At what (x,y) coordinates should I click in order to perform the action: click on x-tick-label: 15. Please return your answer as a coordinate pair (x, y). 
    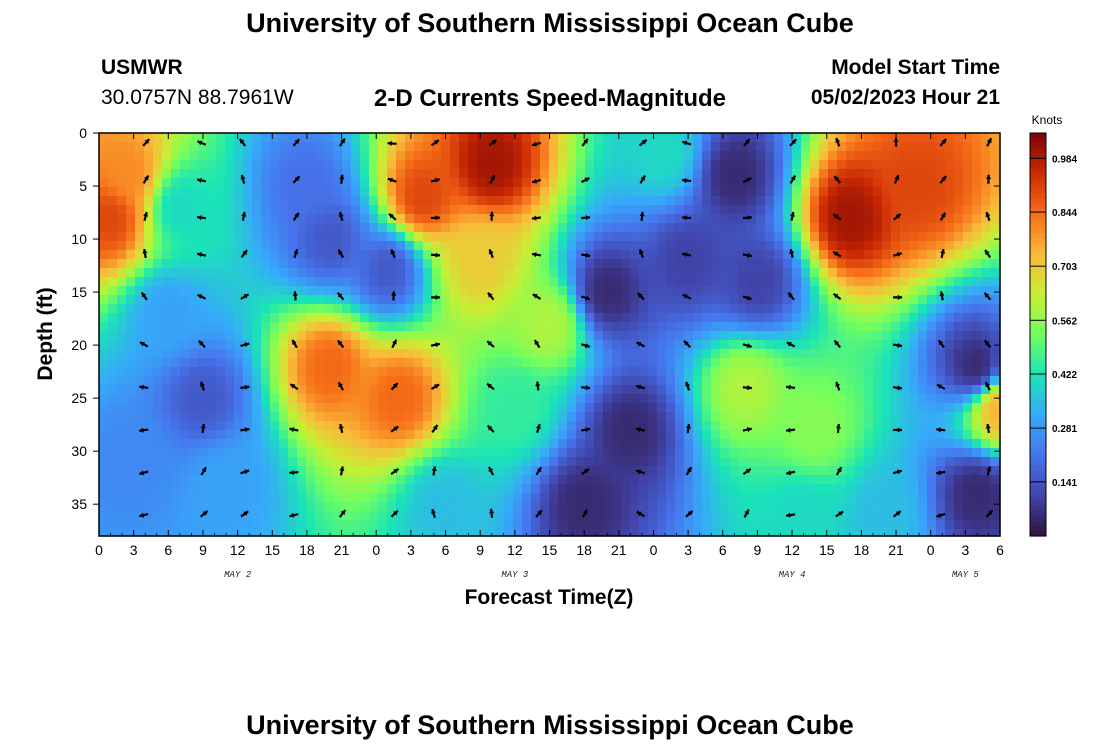
    Looking at the image, I should click on (827, 550).